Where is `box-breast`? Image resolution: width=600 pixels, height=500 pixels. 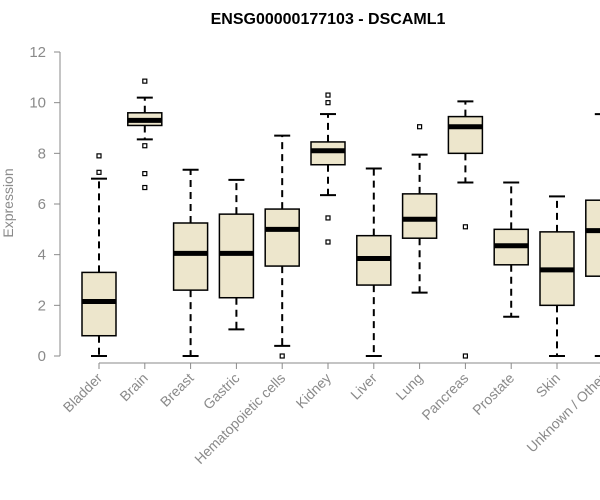
box-breast is located at coordinates (190, 262).